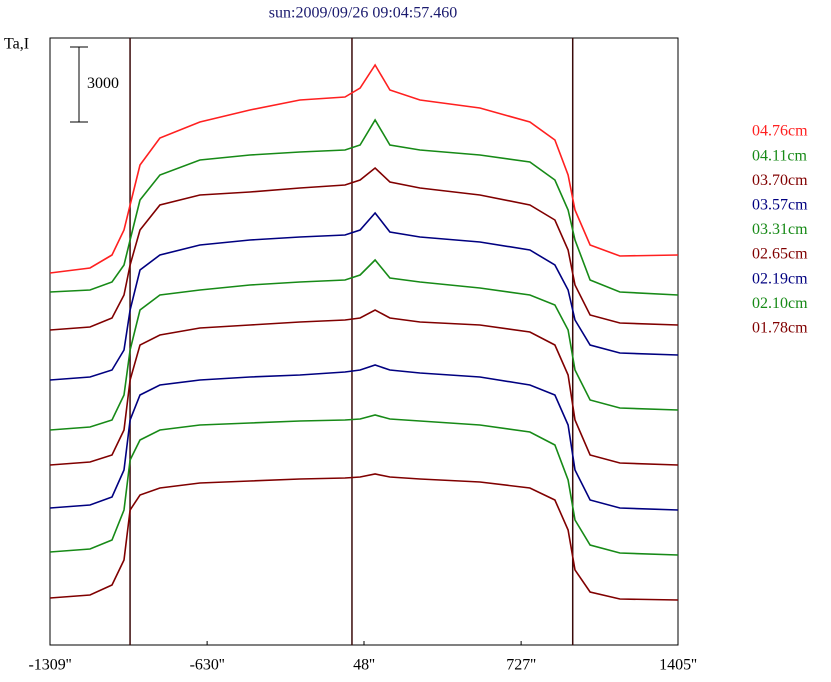 This screenshot has width=831, height=682. Describe the element at coordinates (363, 13) in the screenshot. I see `chart-title: sun:2009/09/26 09:04:57.460` at that location.